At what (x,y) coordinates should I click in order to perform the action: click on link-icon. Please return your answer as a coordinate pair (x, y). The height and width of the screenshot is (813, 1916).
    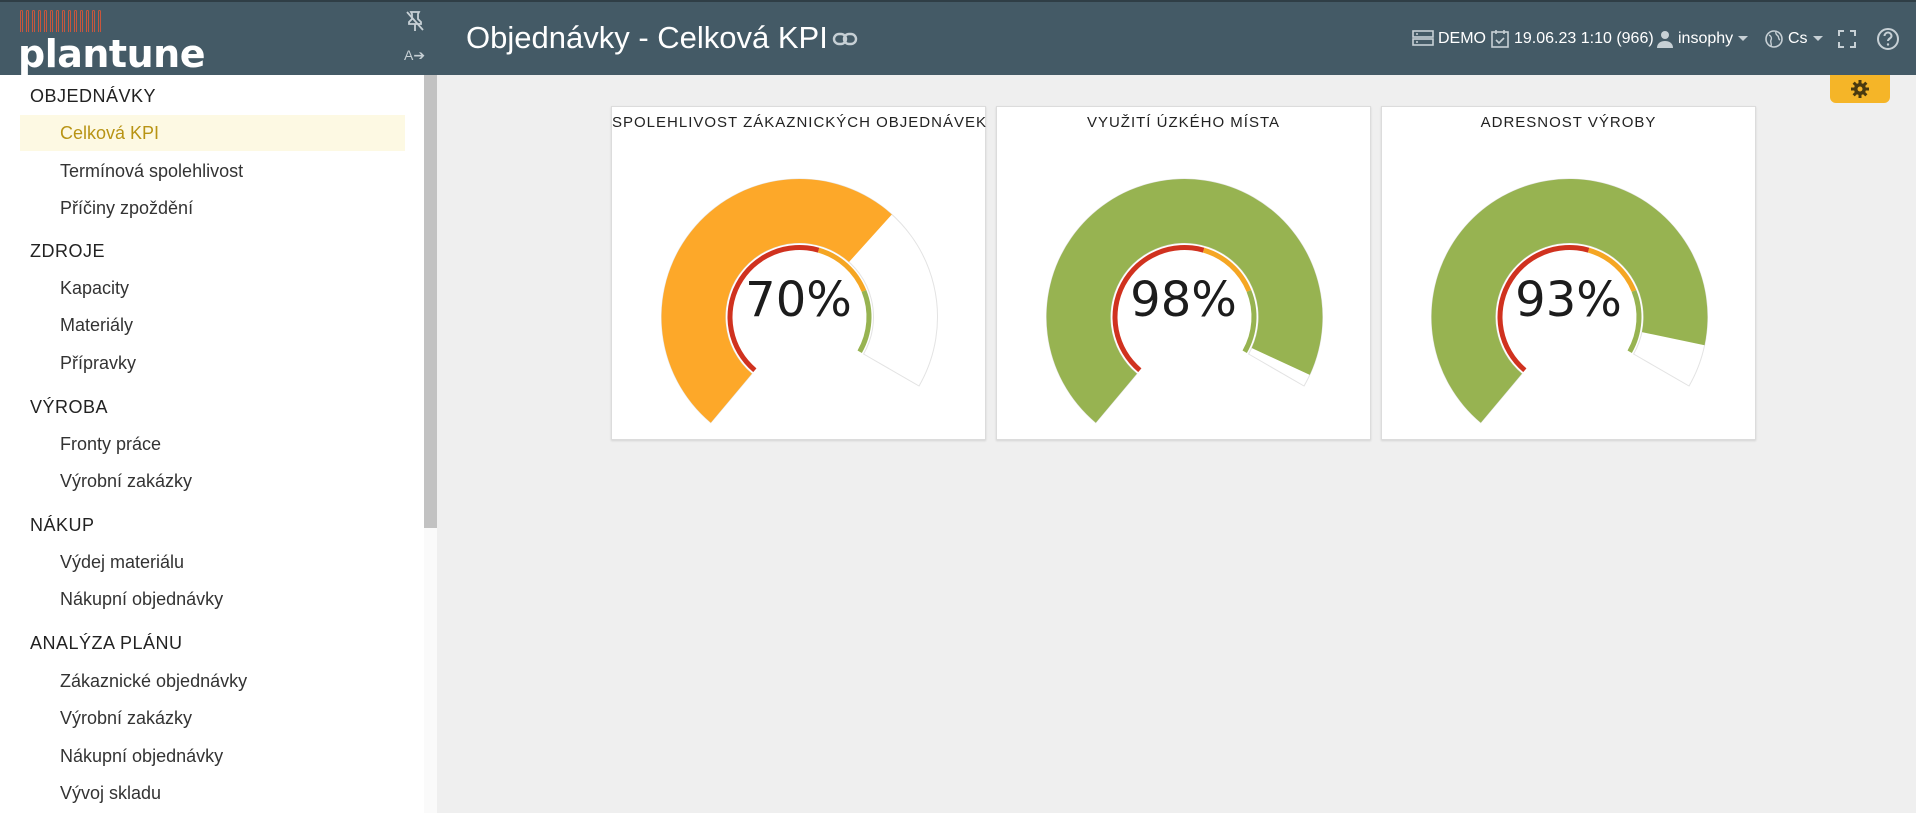
    Looking at the image, I should click on (845, 39).